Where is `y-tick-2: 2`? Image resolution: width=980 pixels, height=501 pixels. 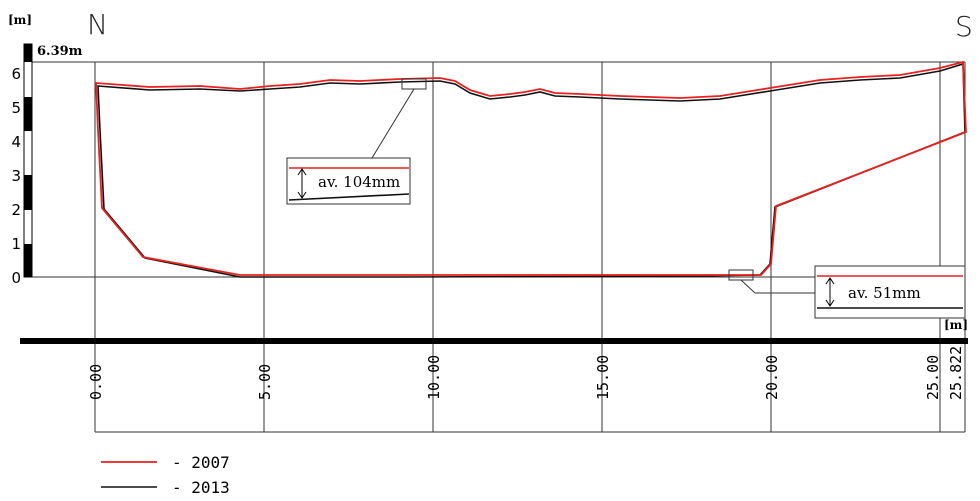
y-tick-2: 2 is located at coordinates (16, 210).